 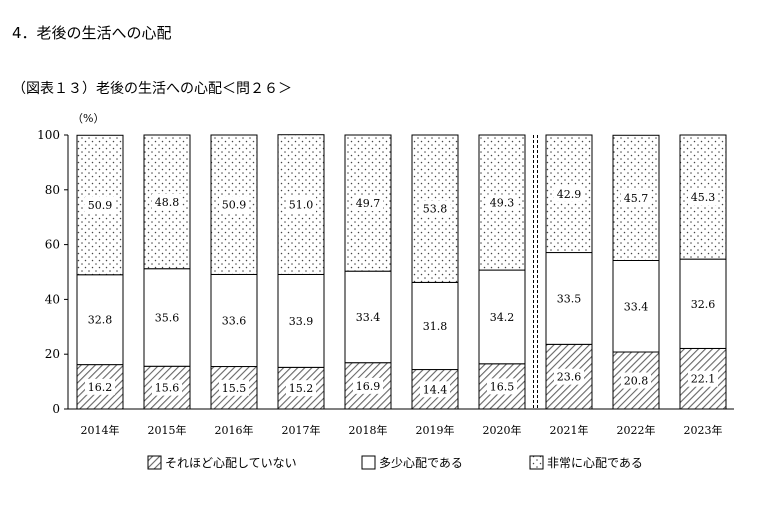 What do you see at coordinates (234, 430) in the screenshot?
I see `x-tick-label: 2016年` at bounding box center [234, 430].